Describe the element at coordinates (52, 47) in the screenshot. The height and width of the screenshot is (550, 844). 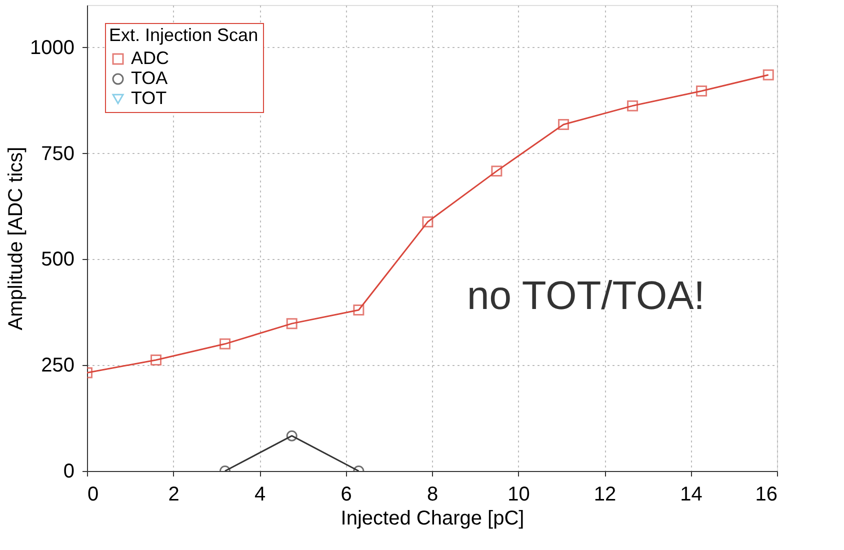
I see `y-tick-label: 1000` at that location.